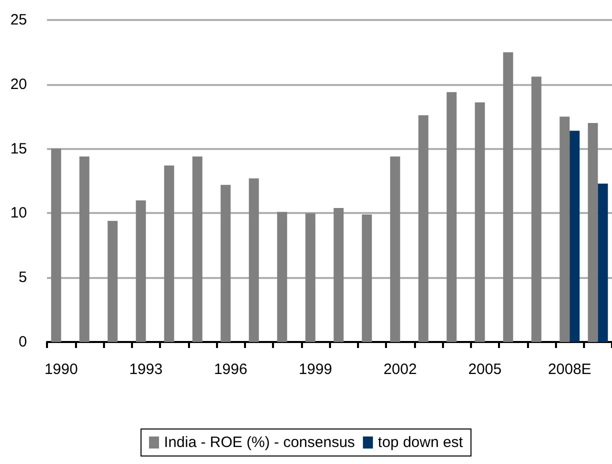  Describe the element at coordinates (421, 442) in the screenshot. I see `legend-label: top down est` at that location.